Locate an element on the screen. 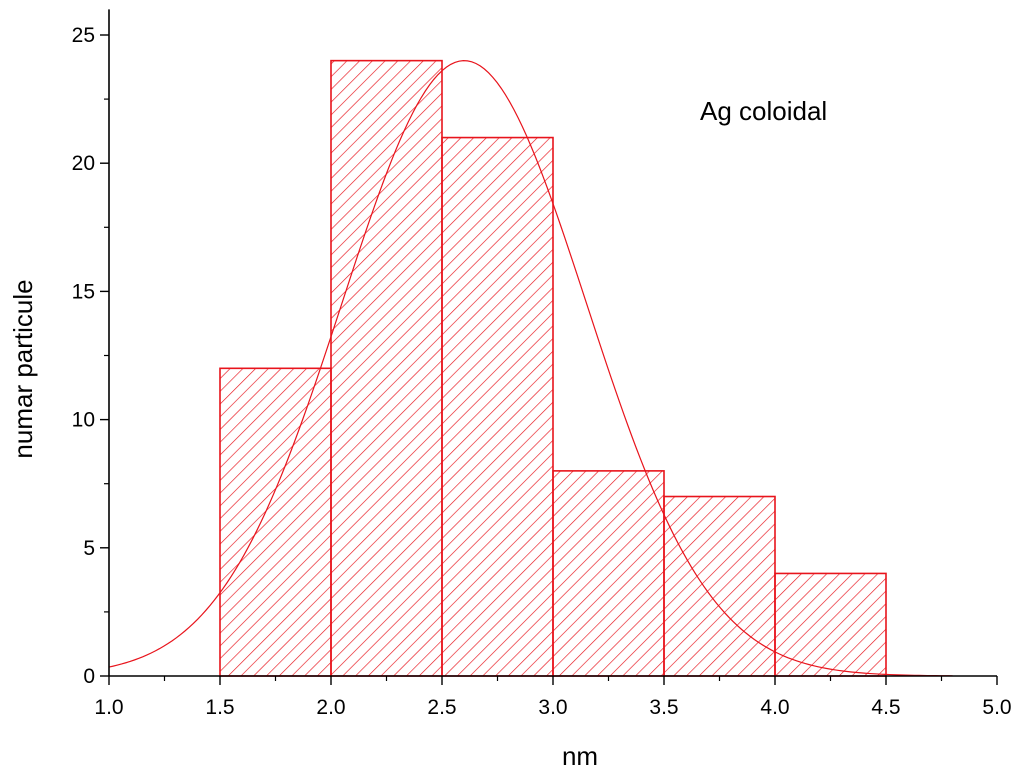  x-tick-label: 4.0 is located at coordinates (774, 707).